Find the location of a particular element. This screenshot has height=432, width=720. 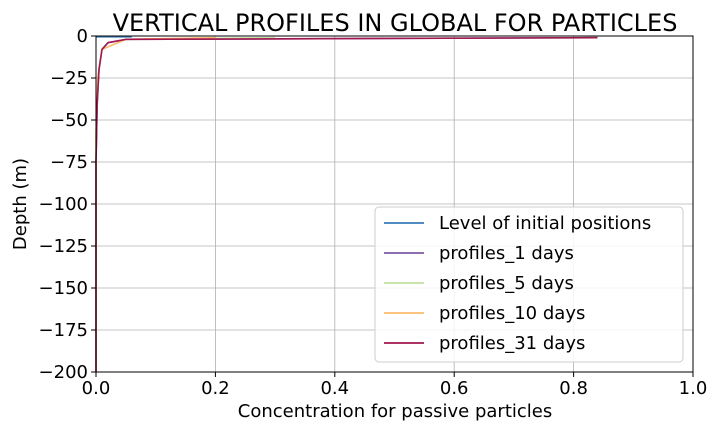

y-tick-label: −150 is located at coordinates (63, 288).